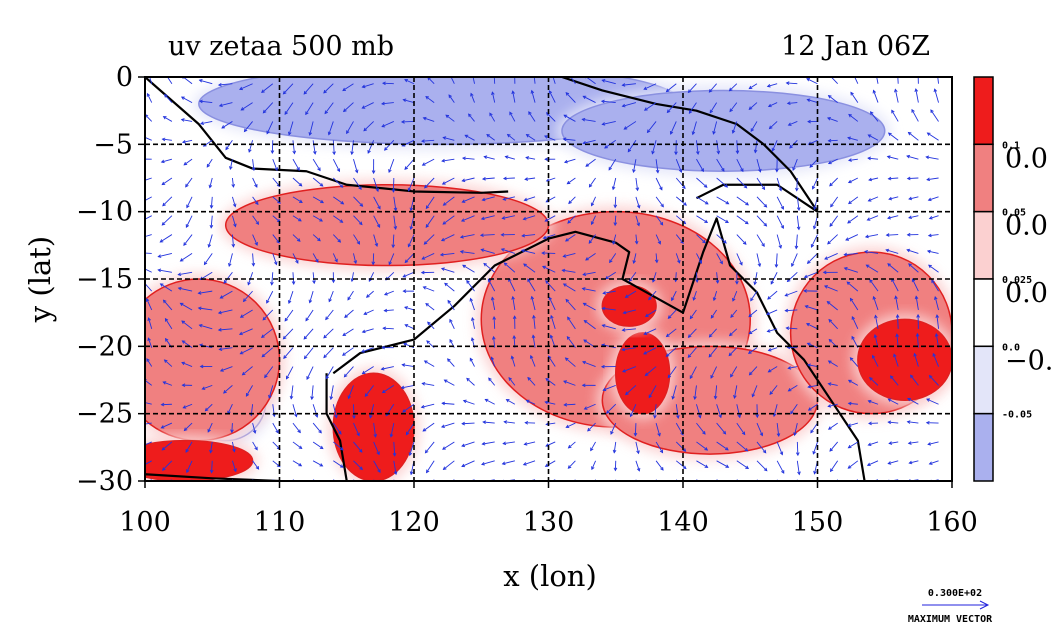 The height and width of the screenshot is (631, 1058). Describe the element at coordinates (549, 522) in the screenshot. I see `x-tick-label: 130` at that location.